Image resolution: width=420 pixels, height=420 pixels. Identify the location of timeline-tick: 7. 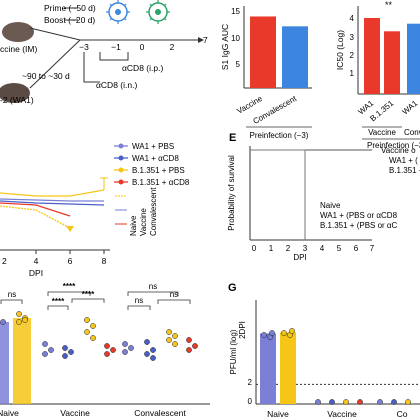
(205, 40).